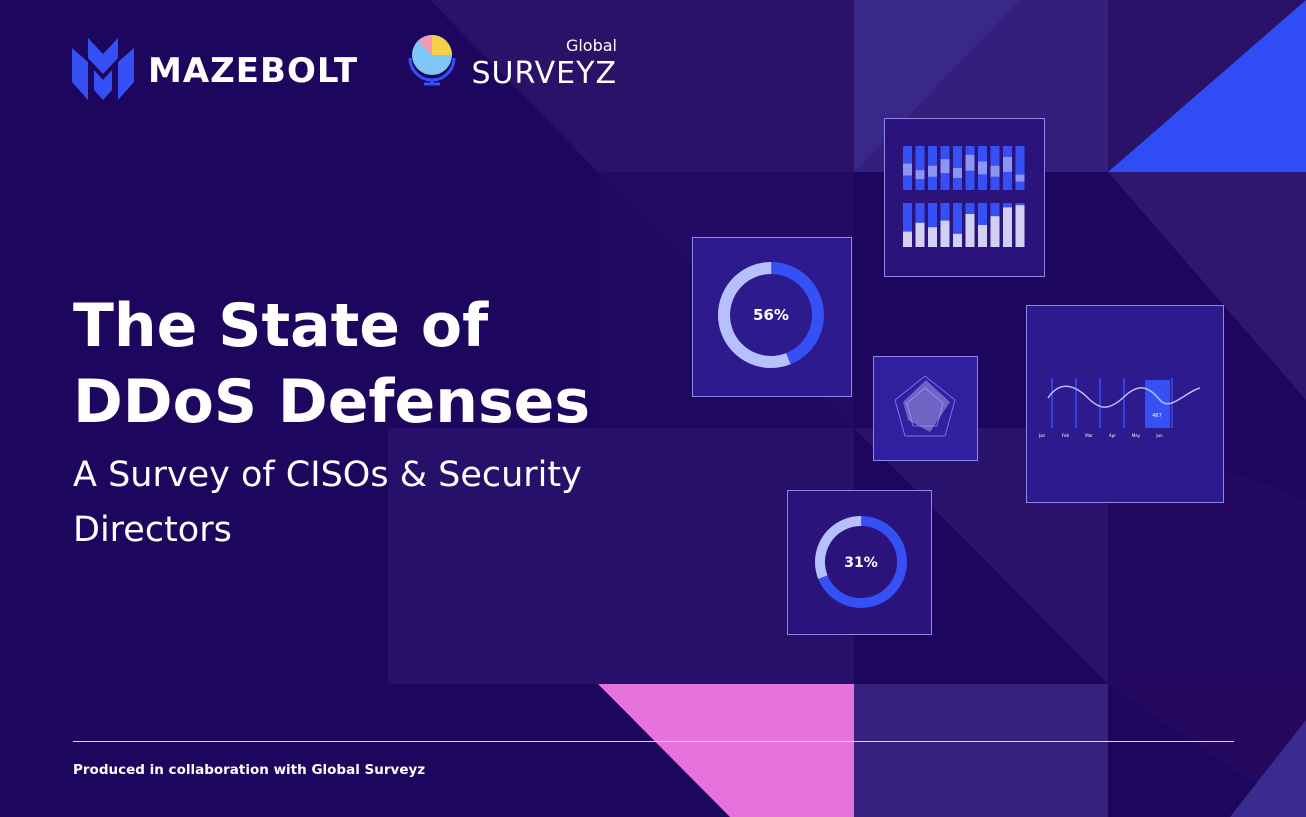  Describe the element at coordinates (964, 197) in the screenshot. I see `bar-widget` at that location.